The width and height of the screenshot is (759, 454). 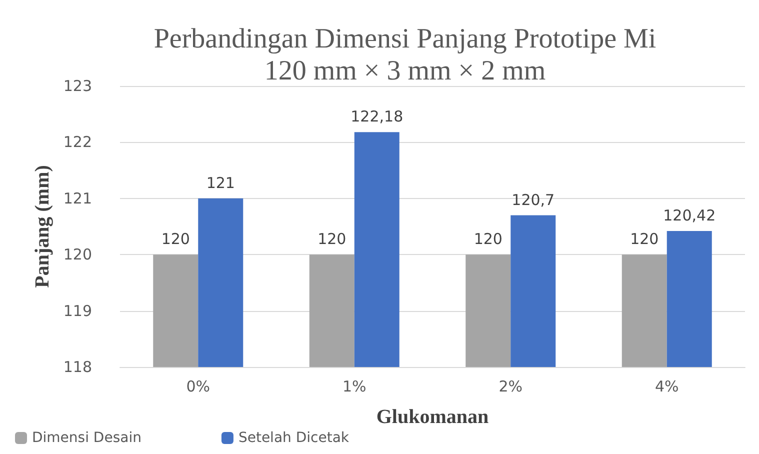 What do you see at coordinates (77, 198) in the screenshot?
I see `y-tick-label: 121` at bounding box center [77, 198].